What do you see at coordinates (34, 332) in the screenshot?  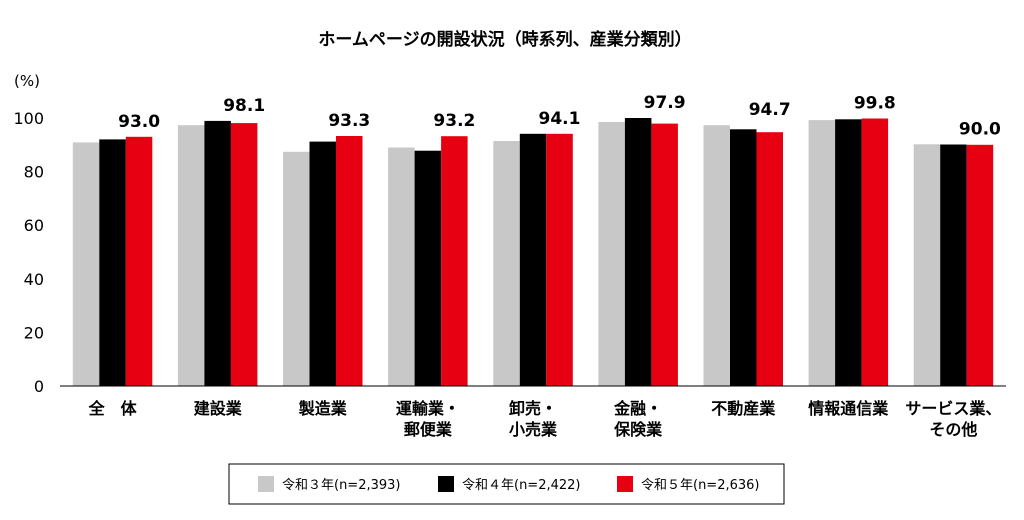 I see `y-tick-label: 20` at bounding box center [34, 332].